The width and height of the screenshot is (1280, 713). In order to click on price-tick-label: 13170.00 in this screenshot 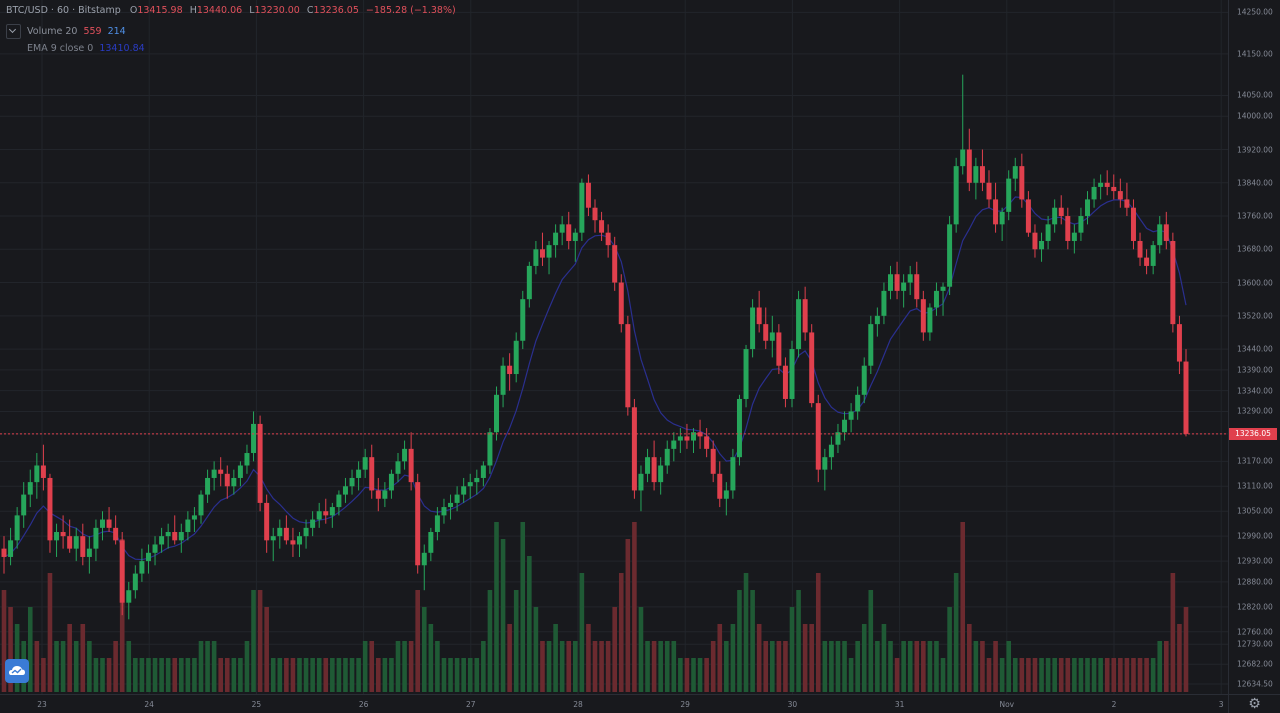, I will do `click(1255, 461)`.